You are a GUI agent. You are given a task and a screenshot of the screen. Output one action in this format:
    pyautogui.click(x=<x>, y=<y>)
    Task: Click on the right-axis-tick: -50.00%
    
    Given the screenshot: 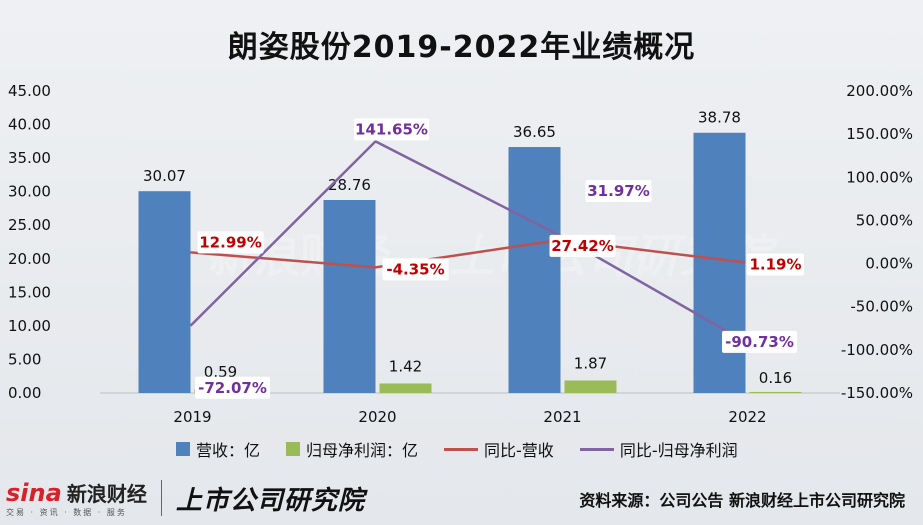 What is the action you would take?
    pyautogui.click(x=881, y=307)
    